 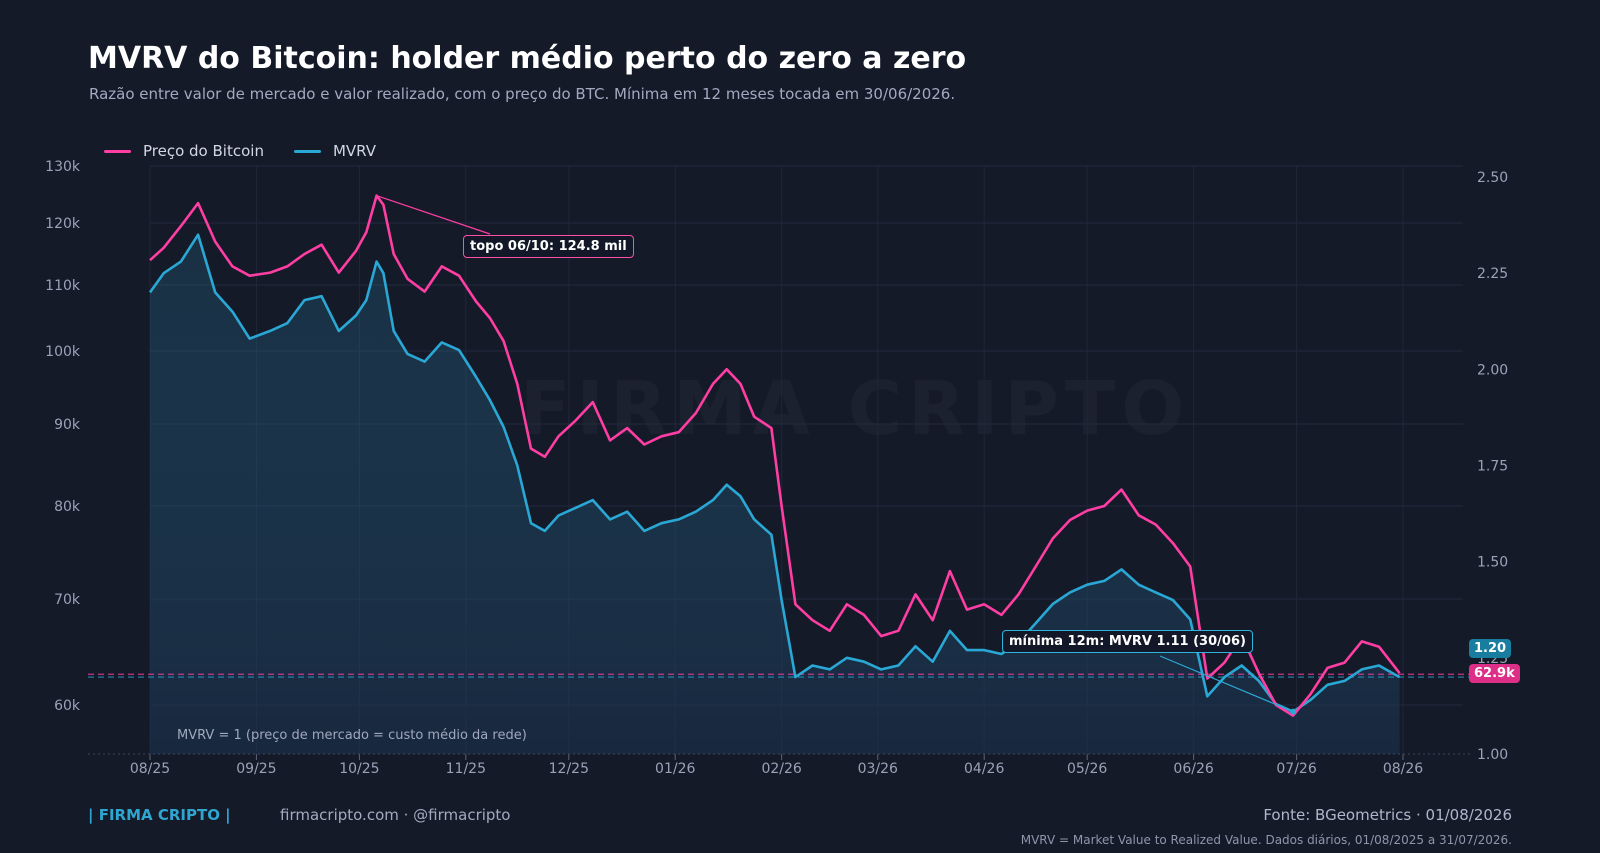 I want to click on y-left-tick-label: 130k, so click(x=63, y=167).